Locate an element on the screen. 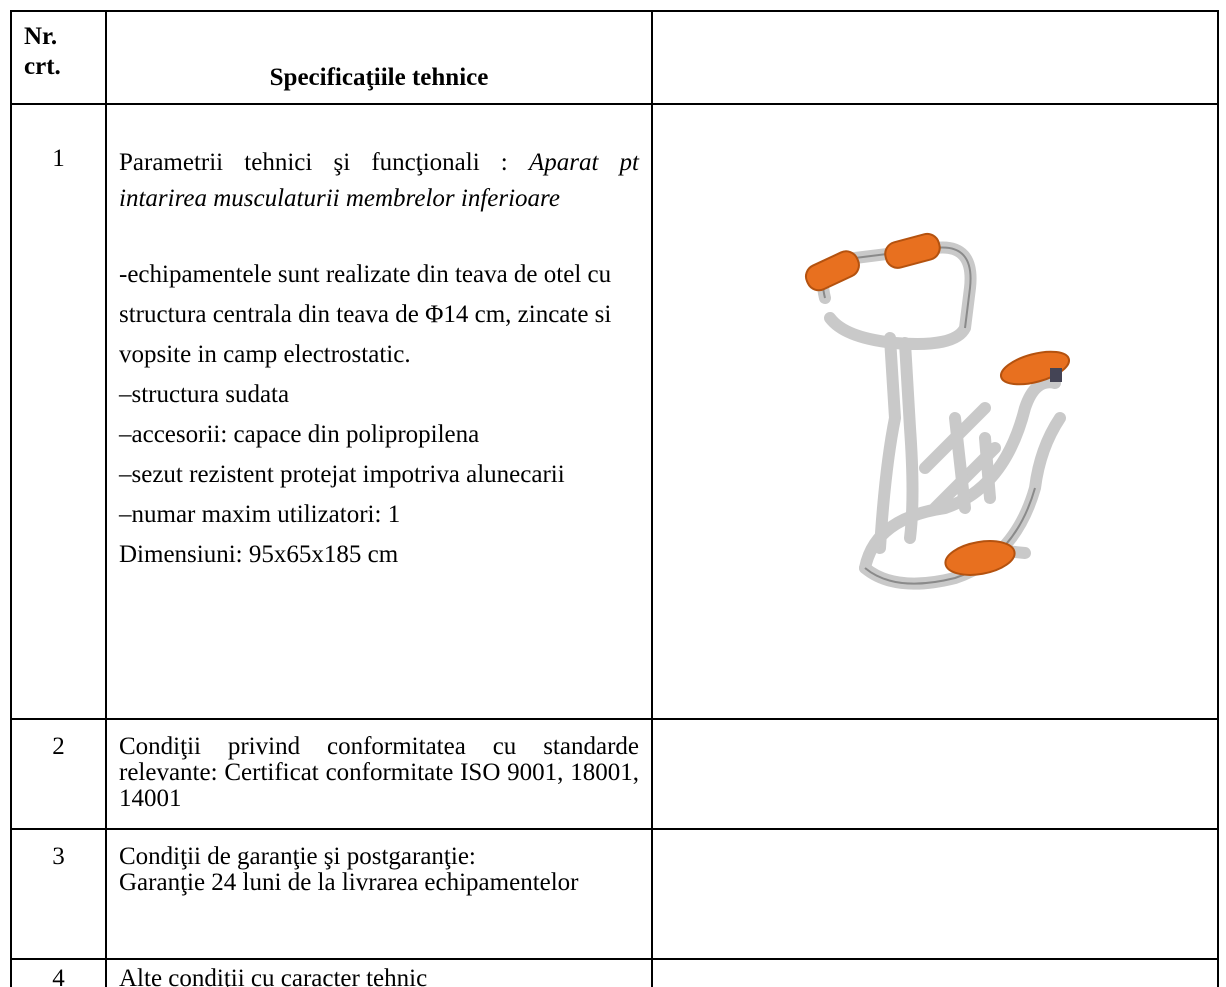 Image resolution: width=1226 pixels, height=987 pixels. row-number: 4 is located at coordinates (58, 972).